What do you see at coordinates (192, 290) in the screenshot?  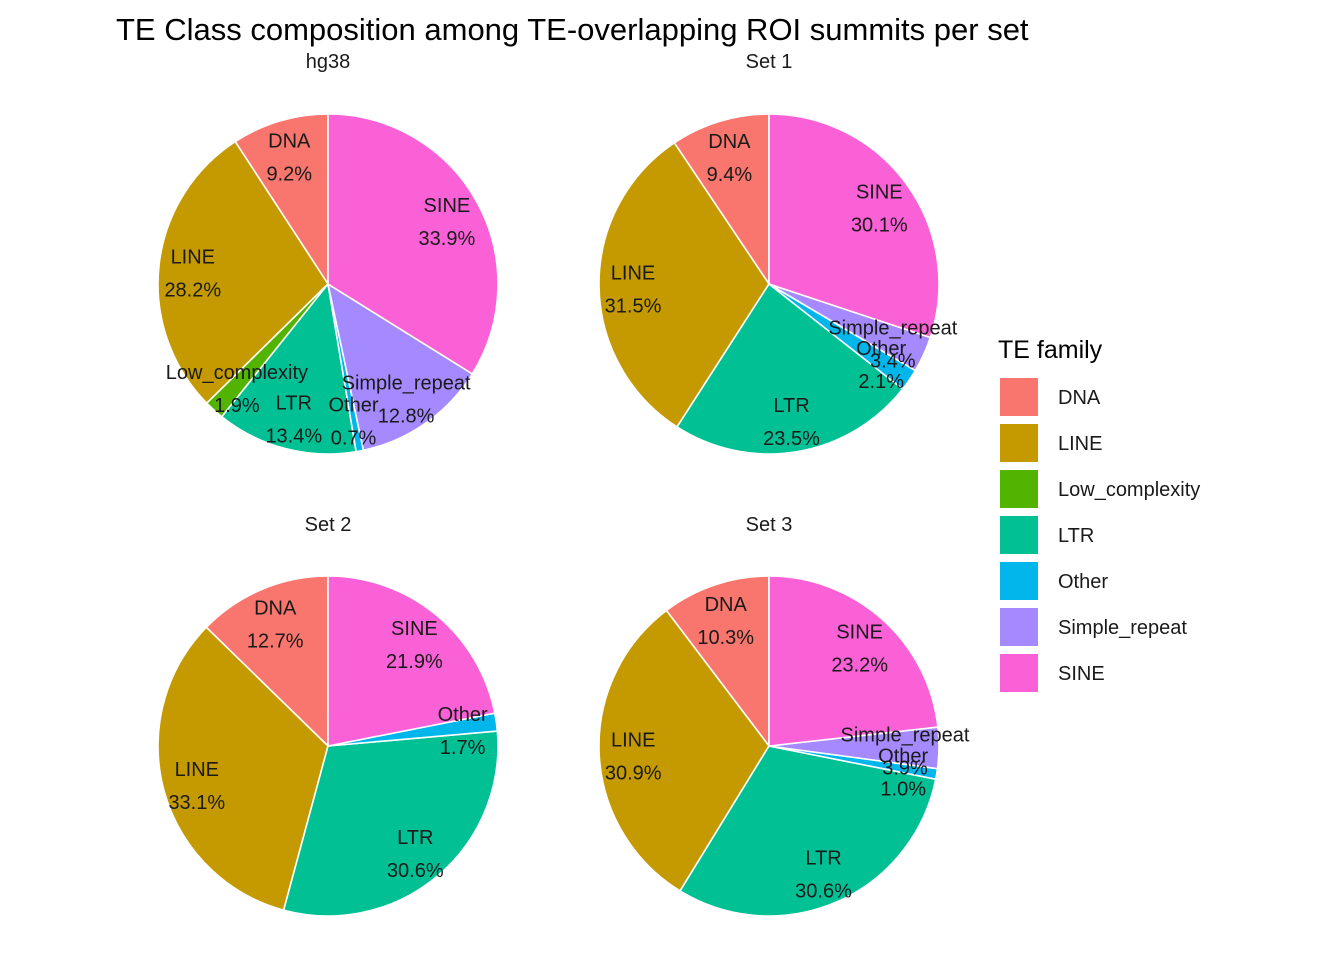 I see `slice-label-percent: 28.2%` at bounding box center [192, 290].